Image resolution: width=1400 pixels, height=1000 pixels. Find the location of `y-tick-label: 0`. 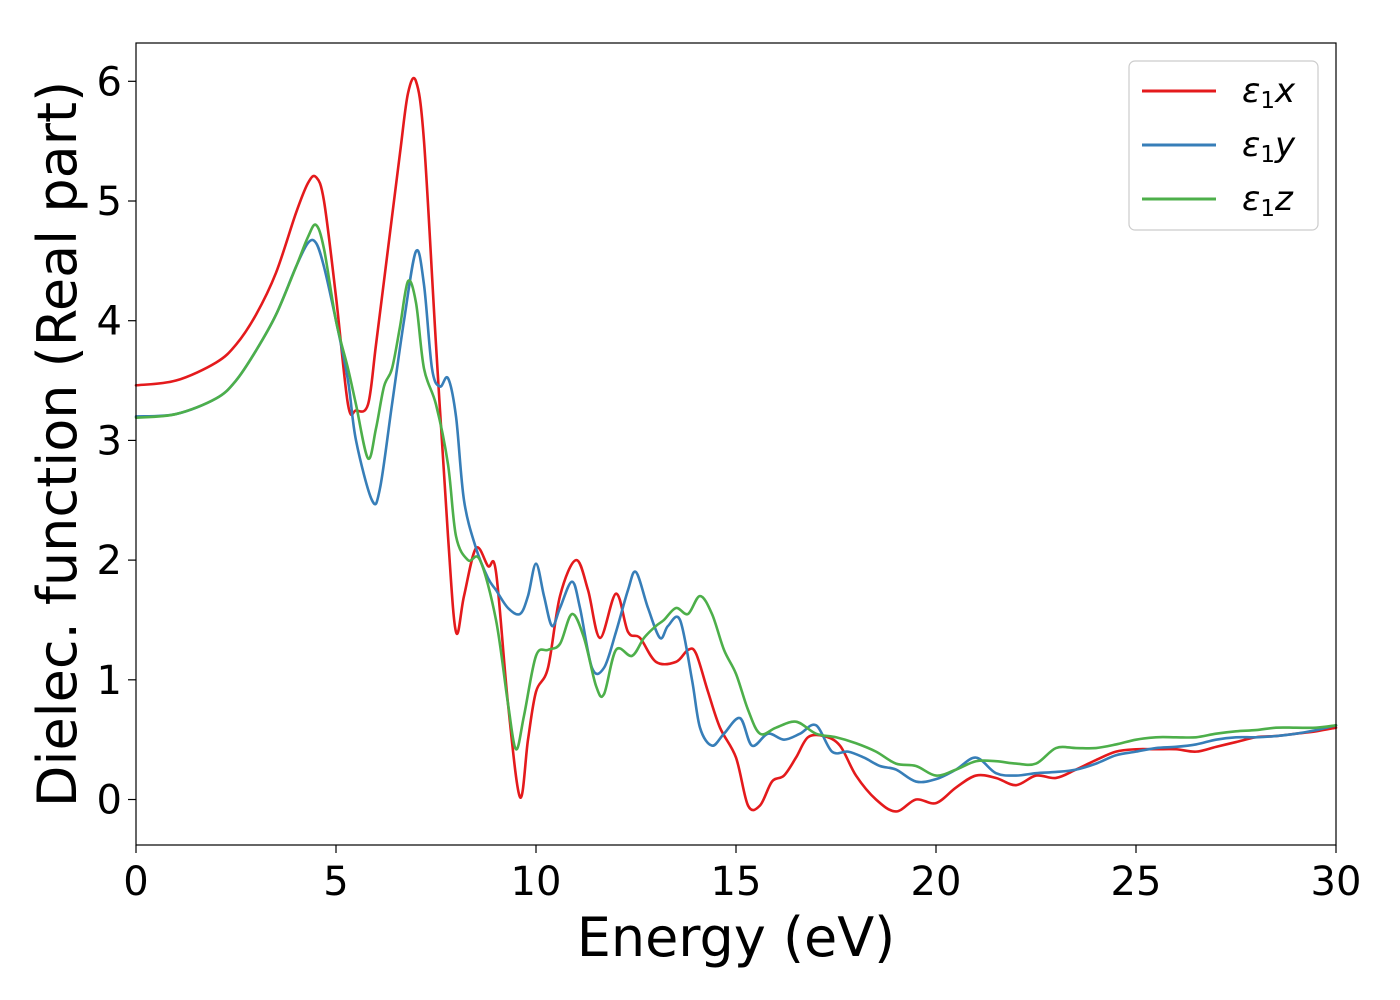

y-tick-label: 0 is located at coordinates (109, 801).